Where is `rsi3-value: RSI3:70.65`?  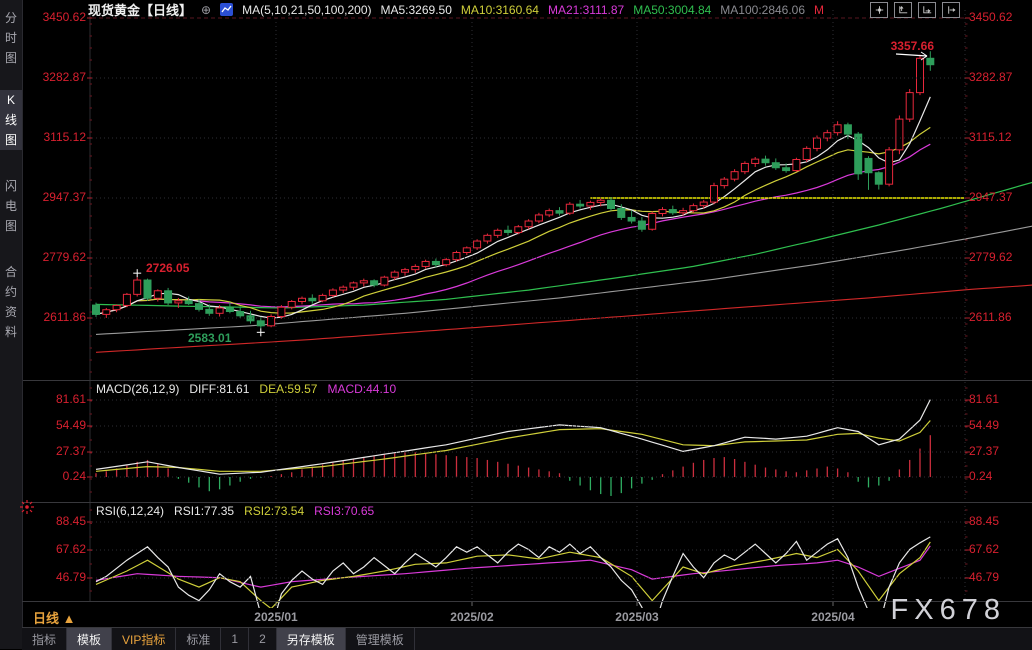
rsi3-value: RSI3:70.65 is located at coordinates (344, 511).